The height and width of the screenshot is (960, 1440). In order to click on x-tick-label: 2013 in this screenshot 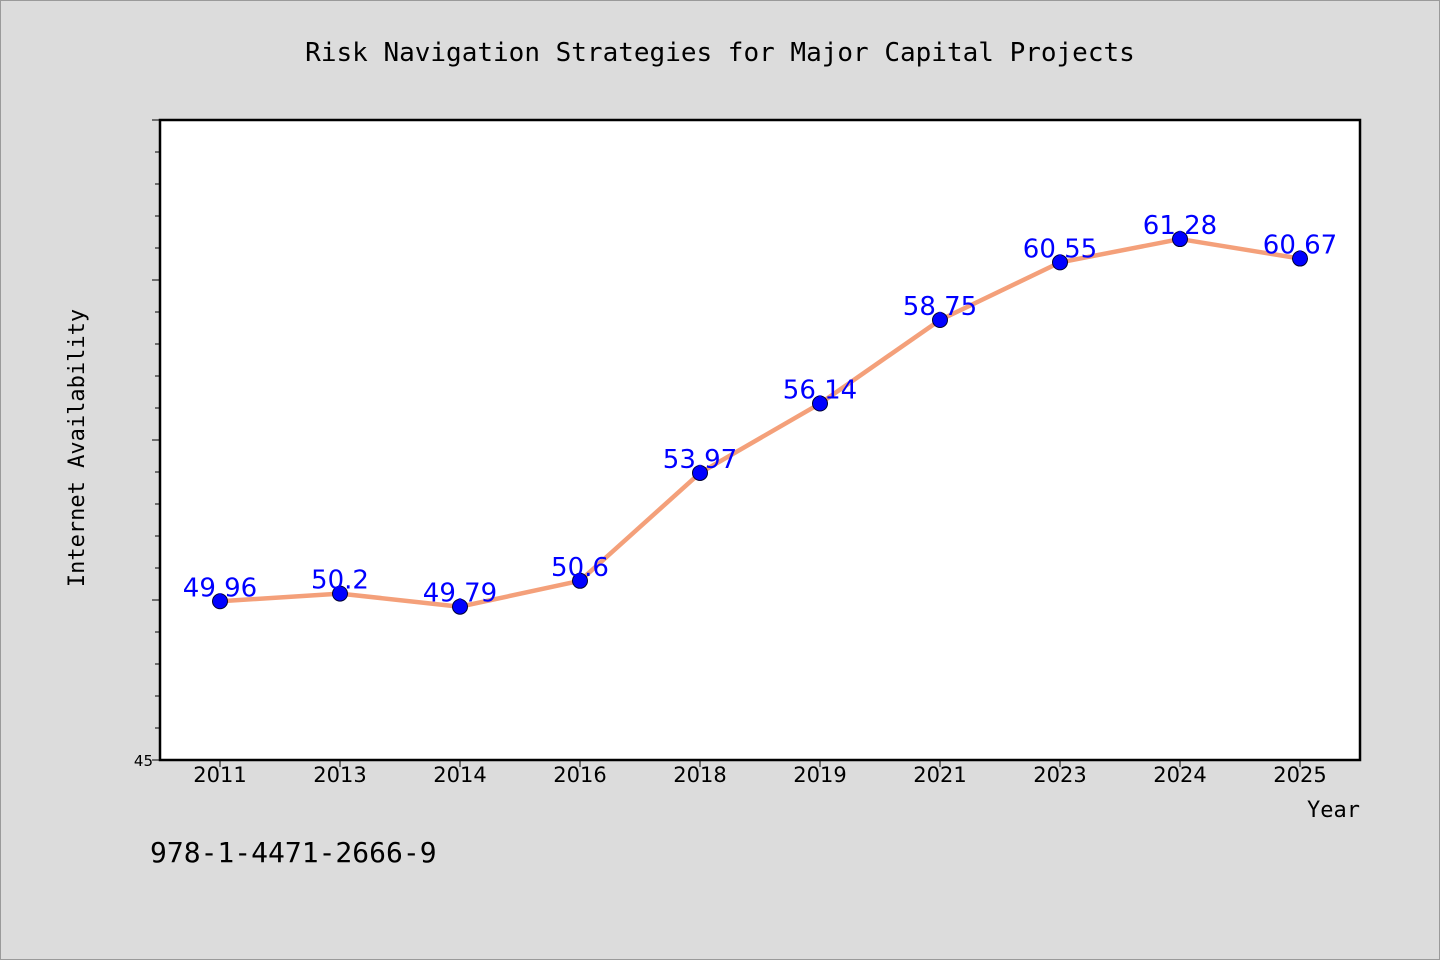, I will do `click(339, 775)`.